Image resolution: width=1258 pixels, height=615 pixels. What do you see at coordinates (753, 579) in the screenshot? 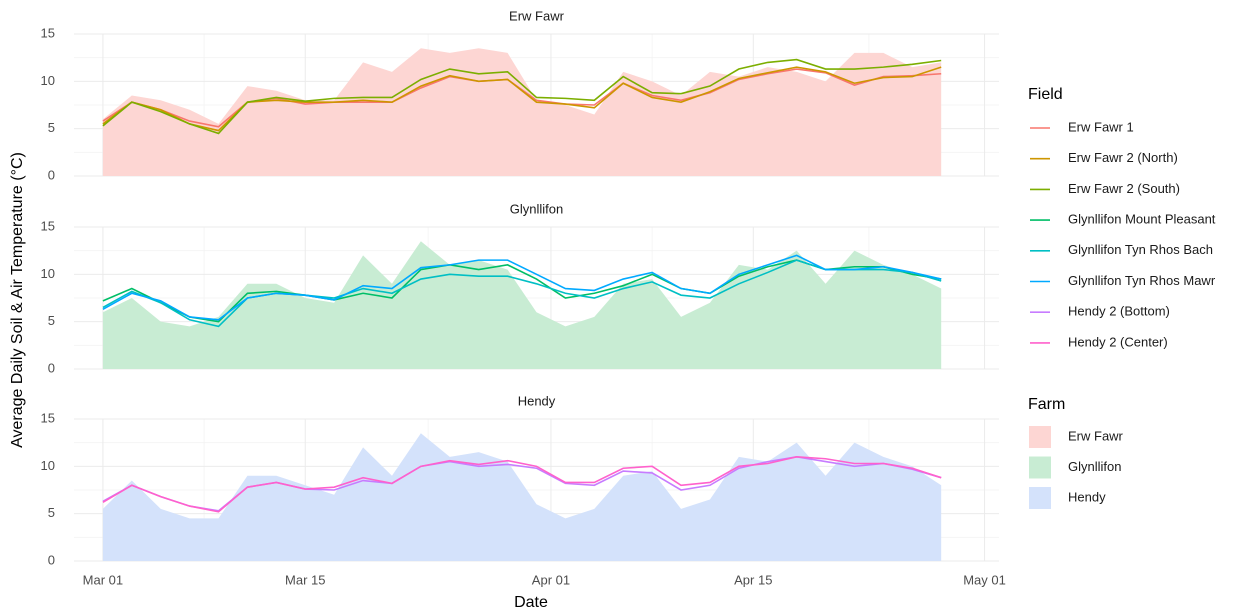
I see `x-tick-label: Apr 15` at bounding box center [753, 579].